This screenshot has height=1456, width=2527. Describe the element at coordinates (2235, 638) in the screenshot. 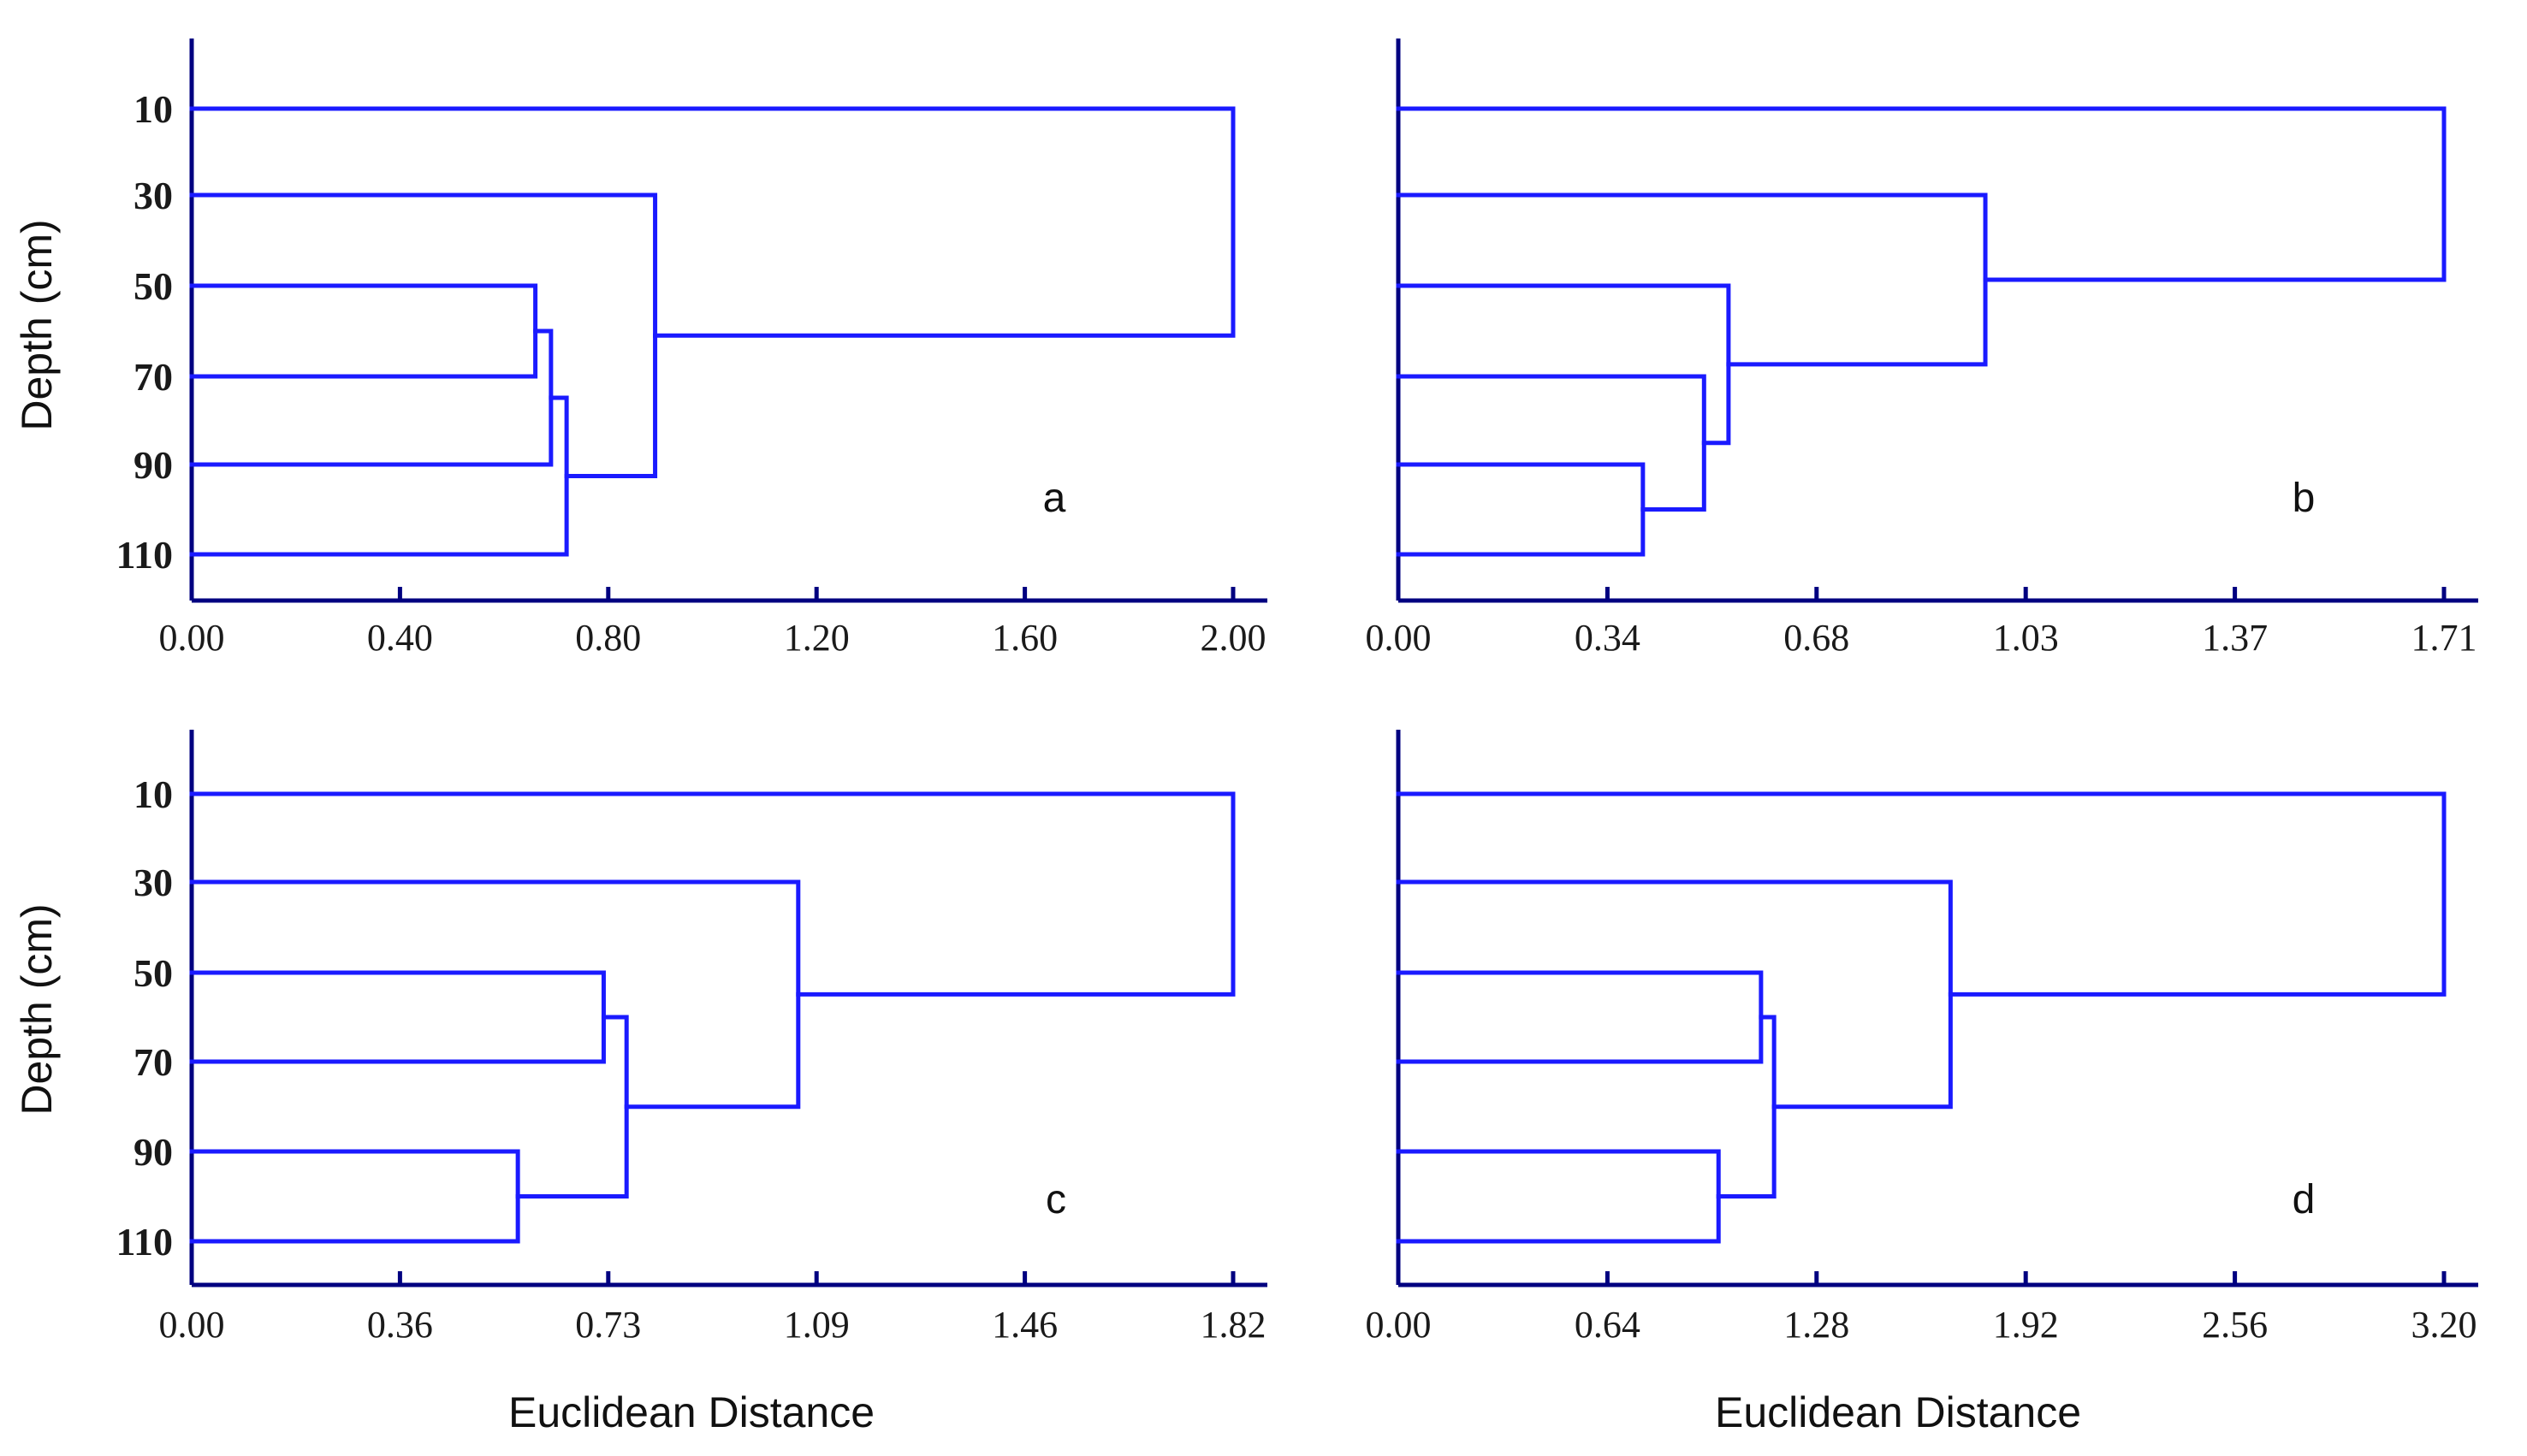

I see `x-tick-label: 1.37` at that location.